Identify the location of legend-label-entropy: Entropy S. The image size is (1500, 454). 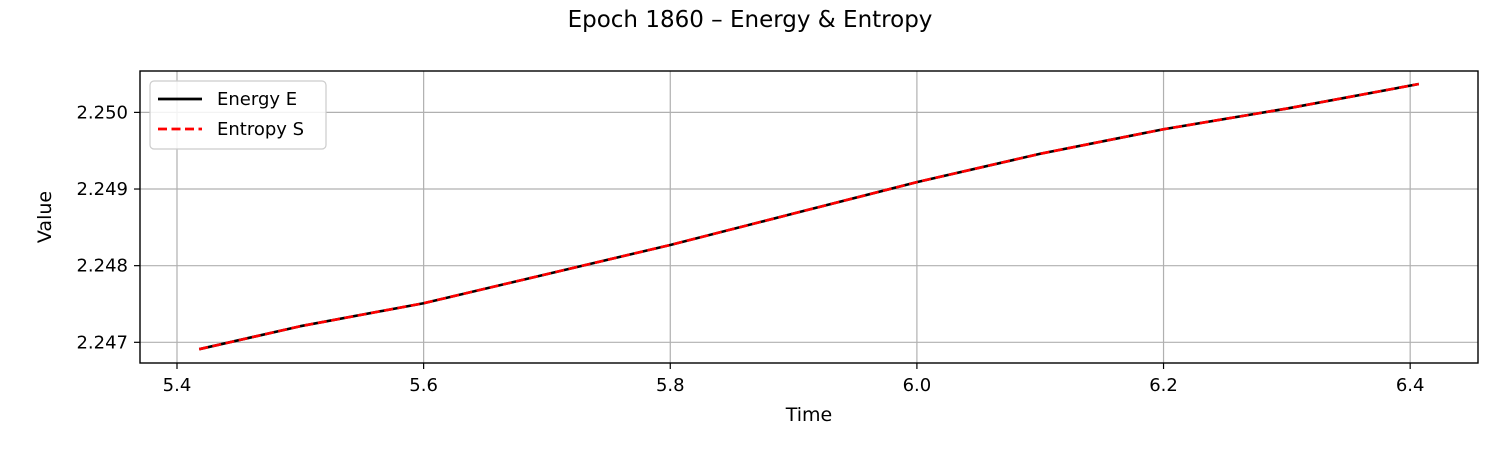
(260, 129).